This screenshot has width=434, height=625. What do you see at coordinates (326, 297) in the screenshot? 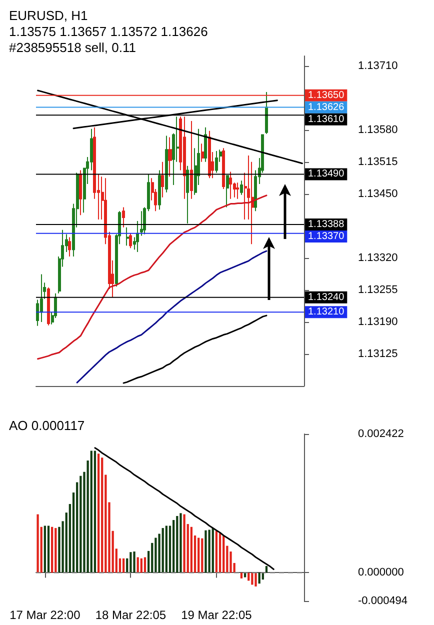
I see `ref-line-label: 1.13240` at bounding box center [326, 297].